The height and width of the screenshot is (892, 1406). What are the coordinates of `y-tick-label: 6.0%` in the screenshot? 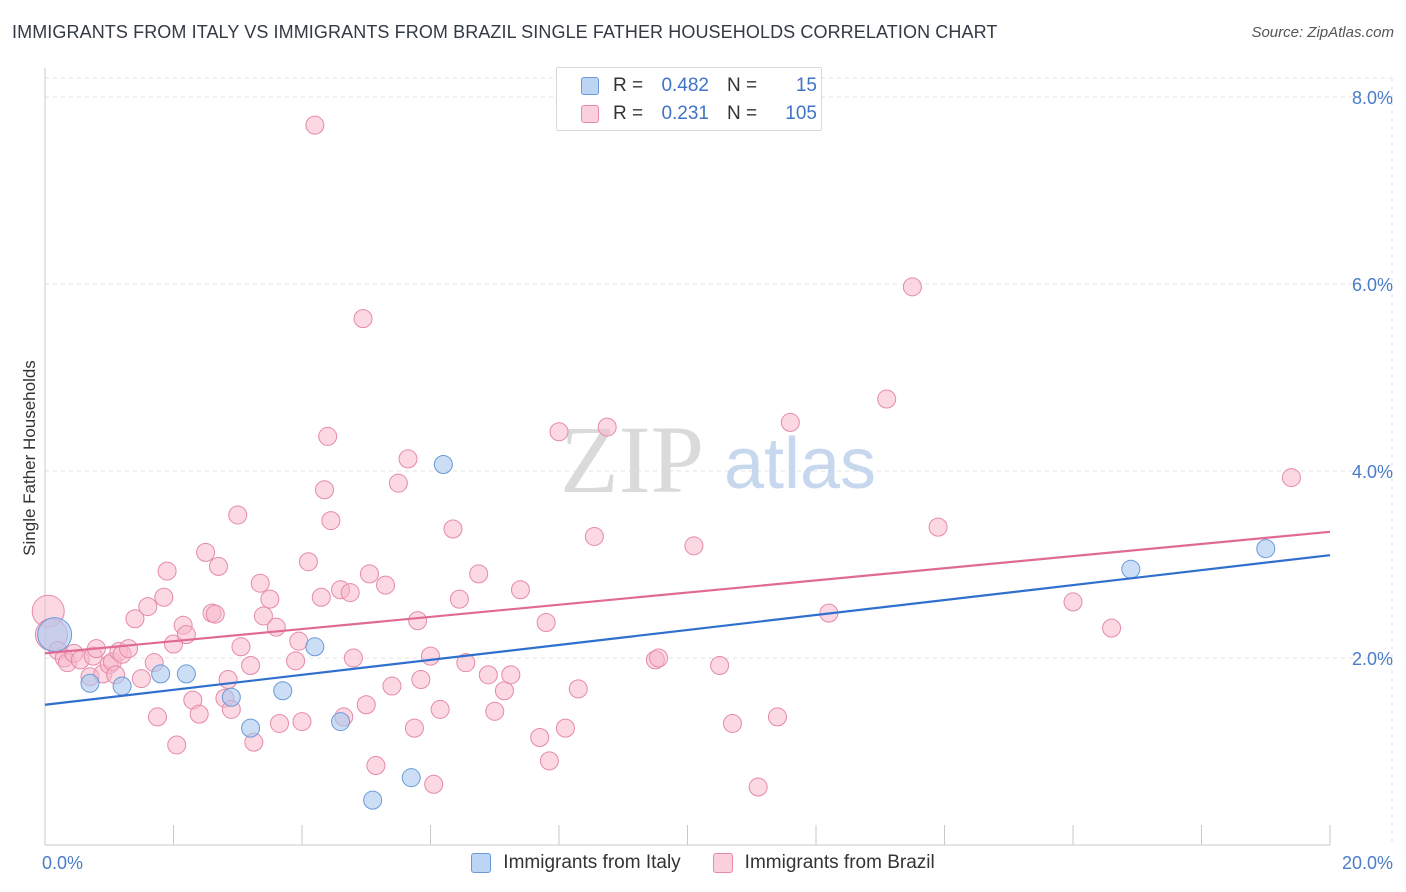 It's located at (1372, 285).